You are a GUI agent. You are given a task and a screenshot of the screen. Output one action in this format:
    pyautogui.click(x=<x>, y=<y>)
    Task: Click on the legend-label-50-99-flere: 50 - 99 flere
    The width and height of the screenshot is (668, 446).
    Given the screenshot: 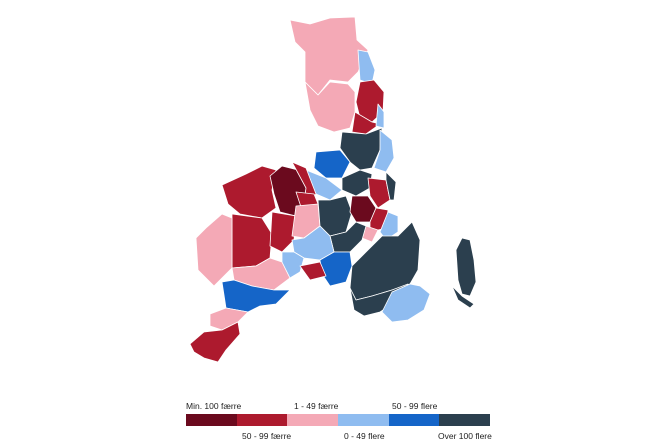 What is the action you would take?
    pyautogui.click(x=415, y=406)
    